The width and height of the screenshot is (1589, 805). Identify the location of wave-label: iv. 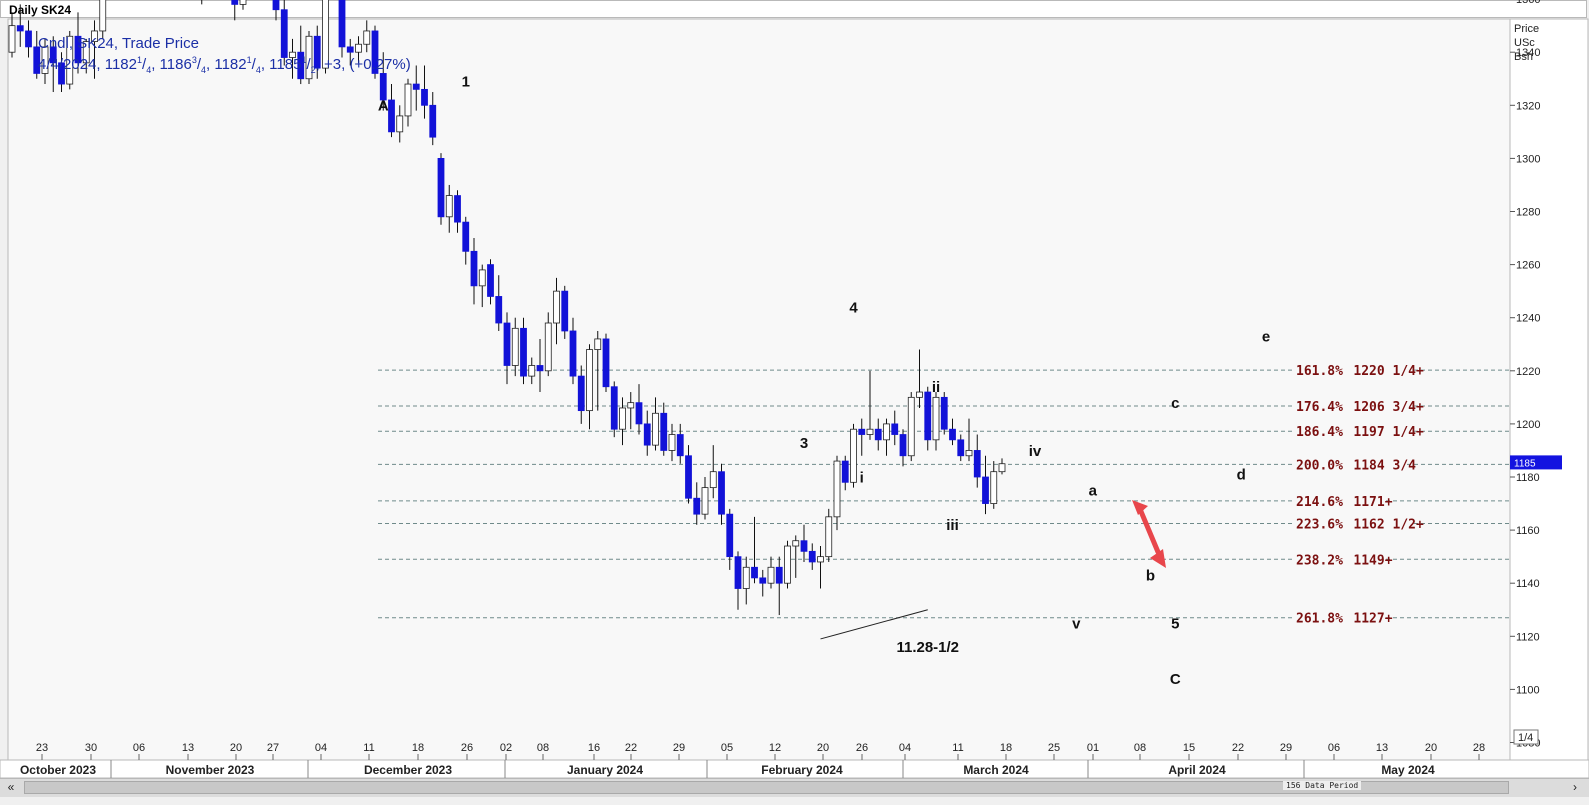
(1035, 451).